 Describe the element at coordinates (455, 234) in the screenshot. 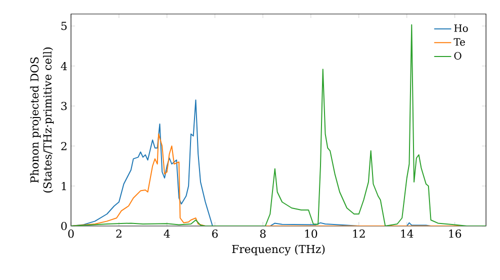

I see `x-tick-label: 16` at that location.